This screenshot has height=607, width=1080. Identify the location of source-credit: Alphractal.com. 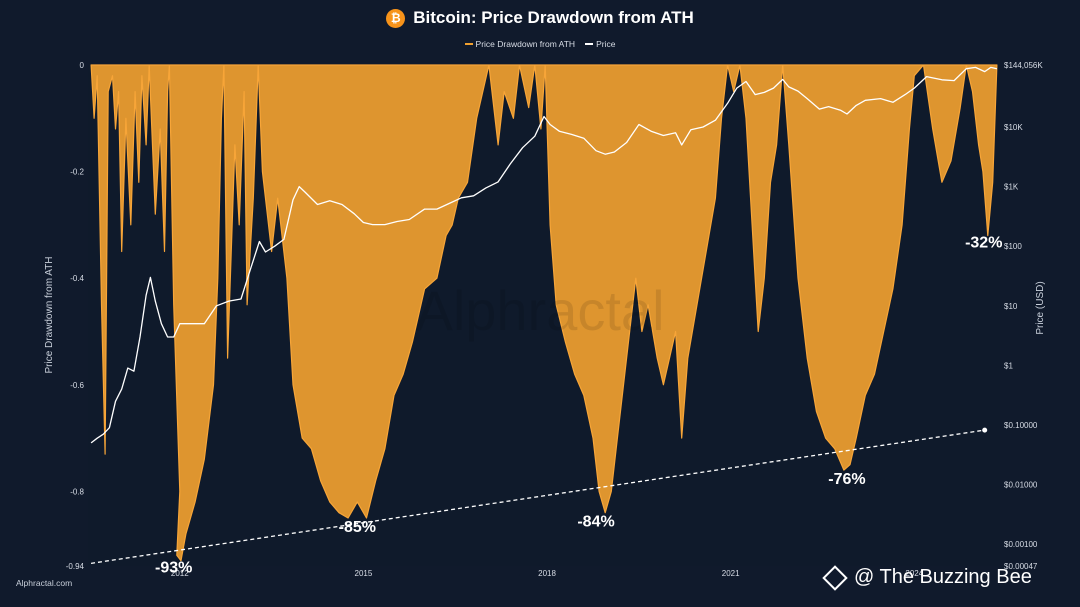
(44, 583).